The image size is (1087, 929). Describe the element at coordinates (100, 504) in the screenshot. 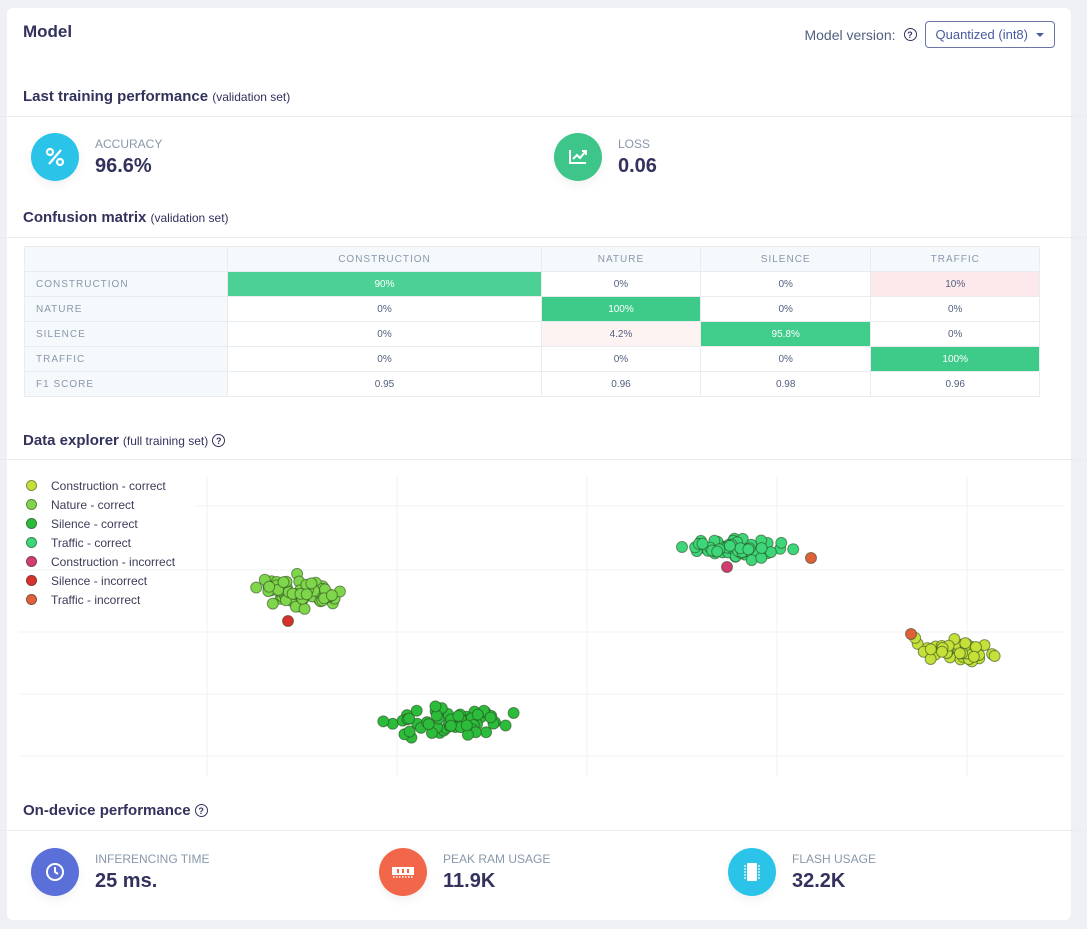

I see `legend-item: Nature - correct` at that location.